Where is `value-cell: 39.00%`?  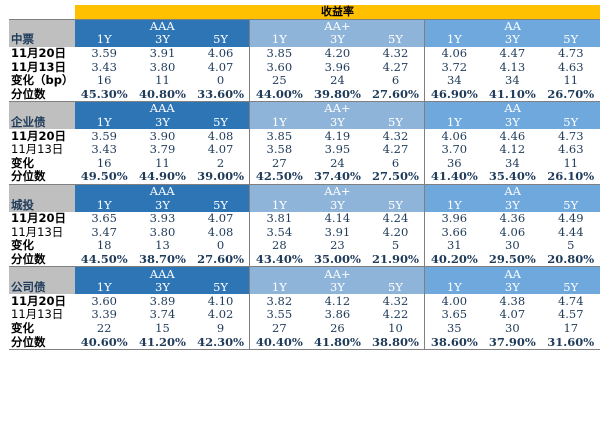 value-cell: 39.00% is located at coordinates (221, 177).